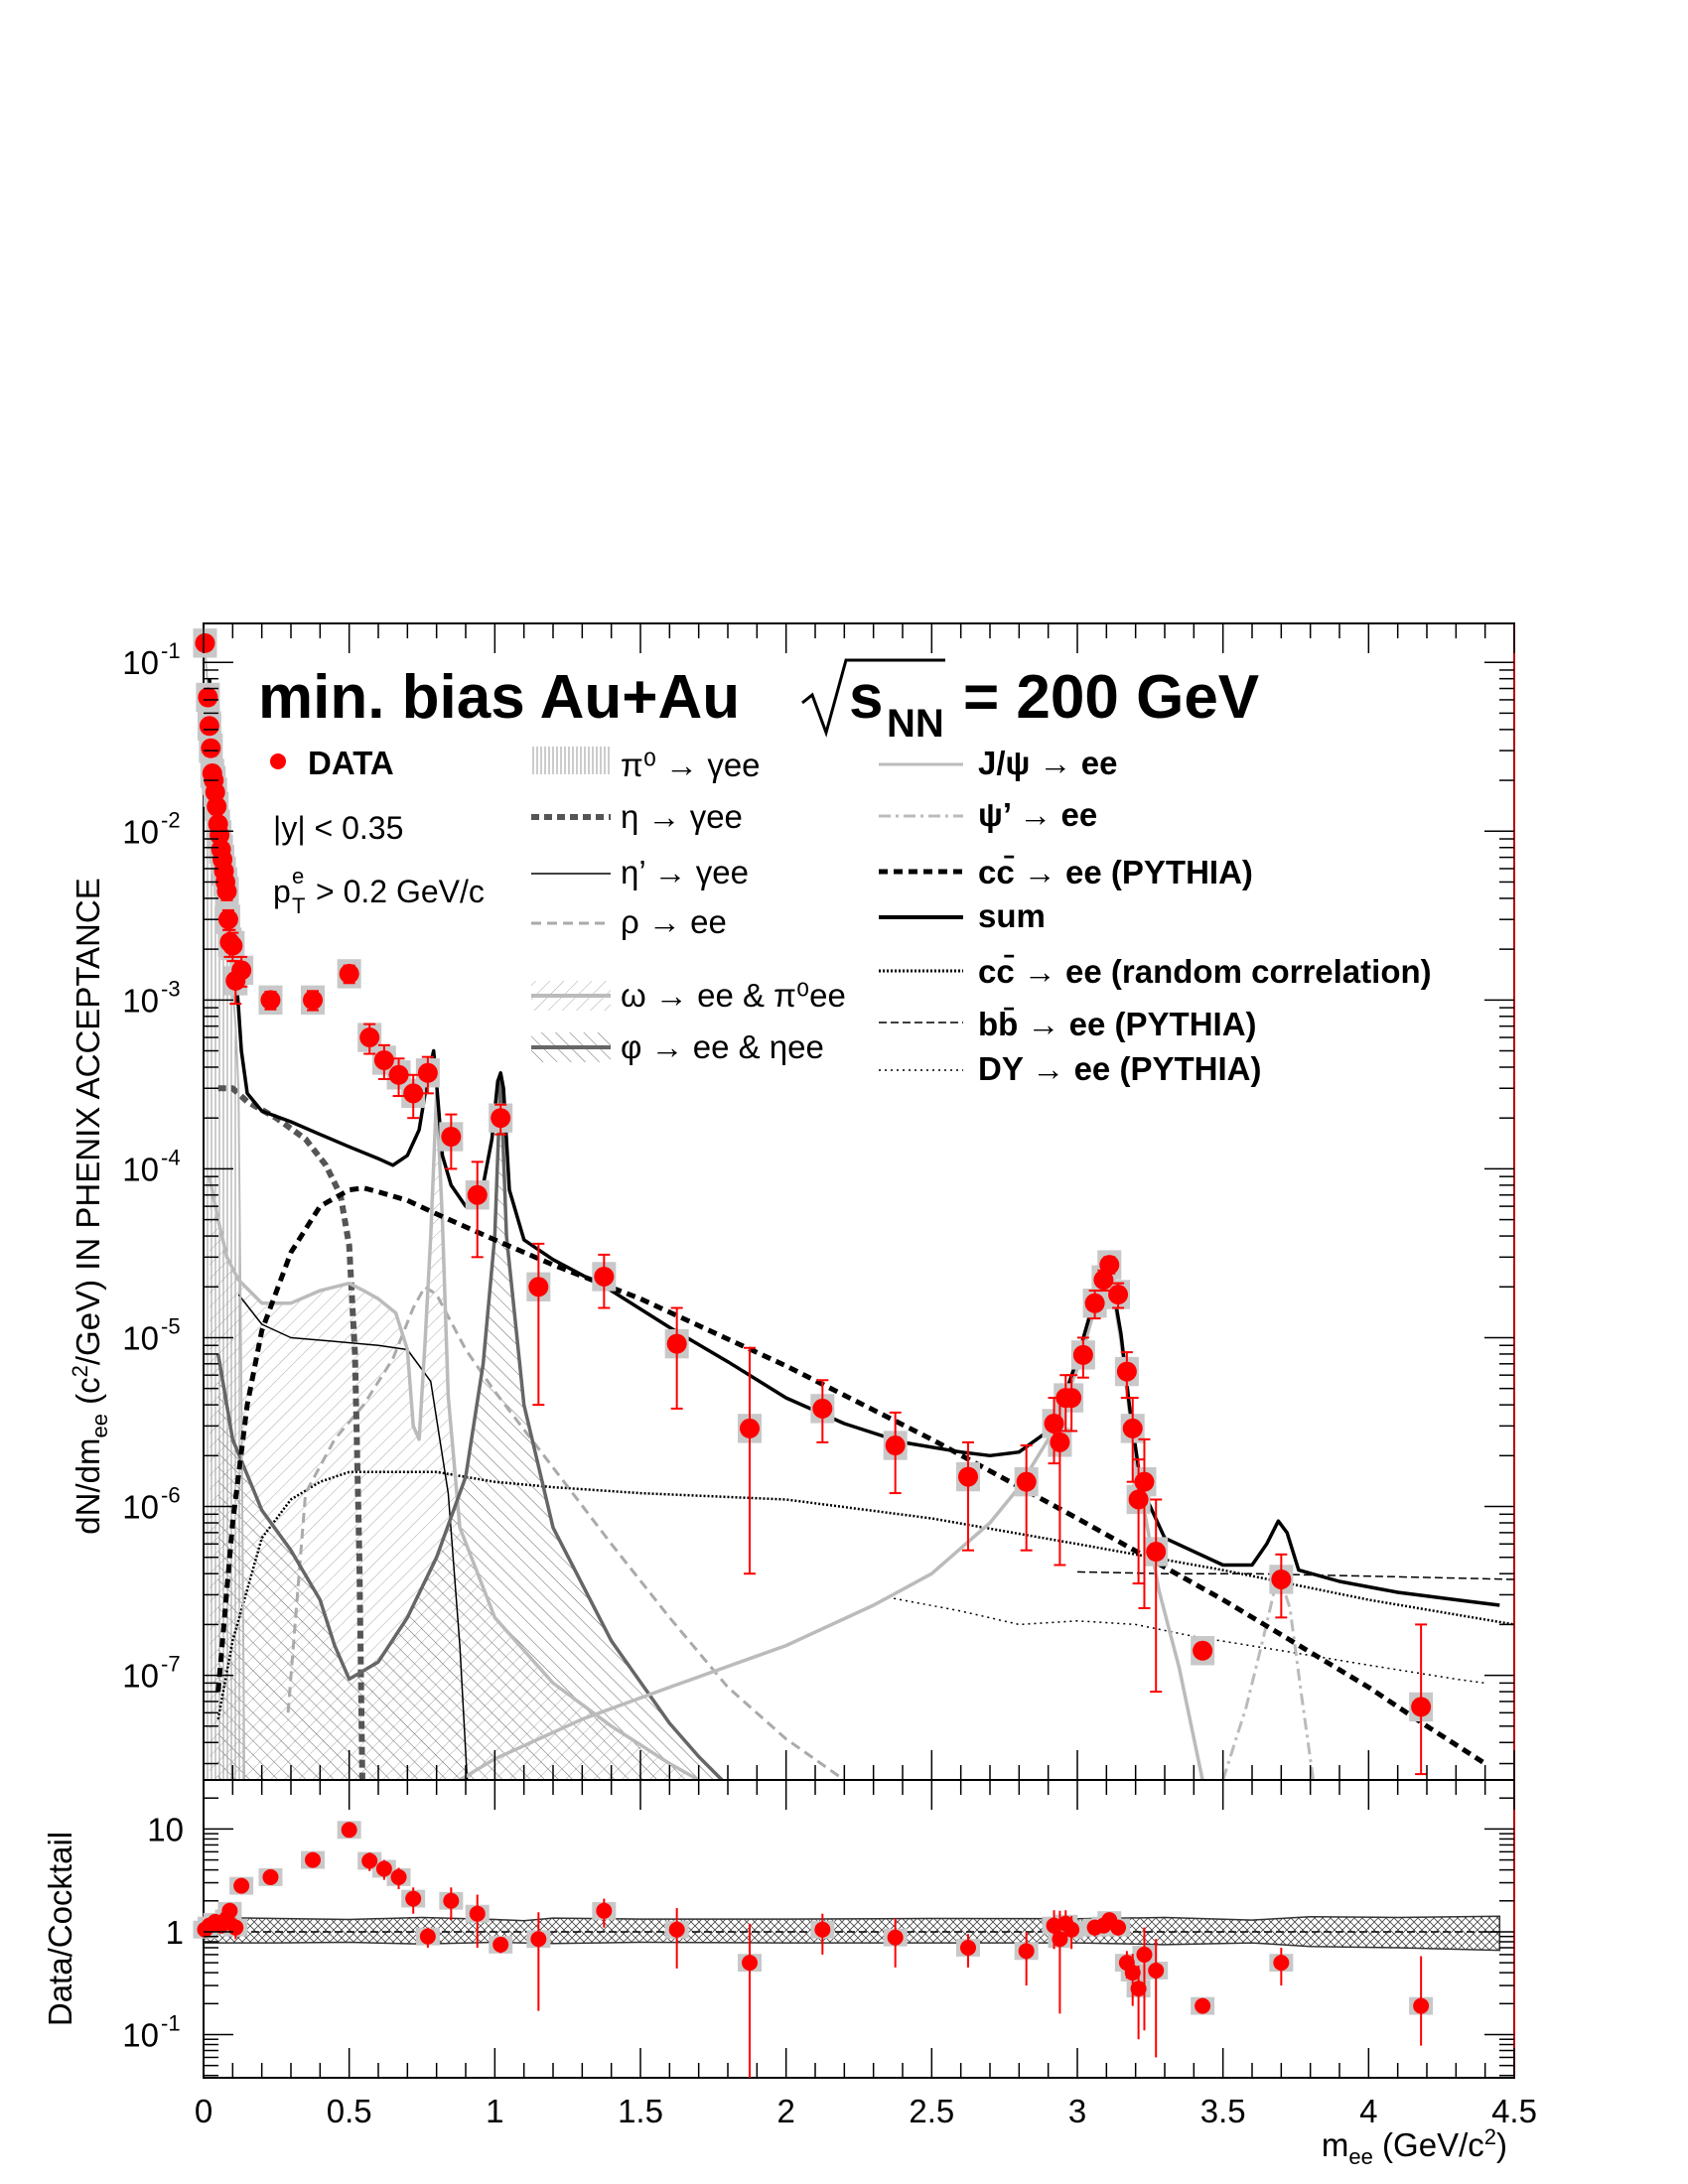 The height and width of the screenshot is (2184, 1688). Describe the element at coordinates (171, 650) in the screenshot. I see `y-tick-label-exponent: -1` at that location.